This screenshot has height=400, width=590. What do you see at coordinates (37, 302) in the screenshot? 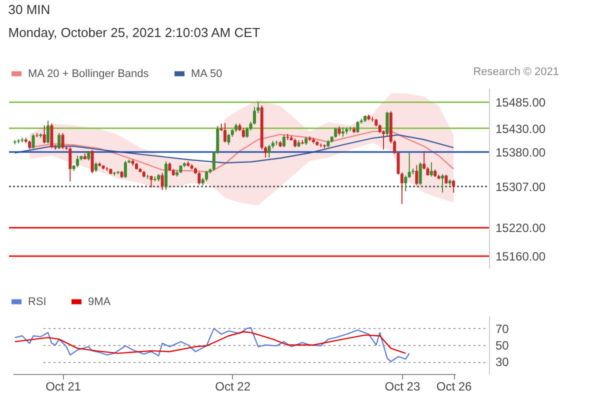
I see `legend-label: RSI` at bounding box center [37, 302].